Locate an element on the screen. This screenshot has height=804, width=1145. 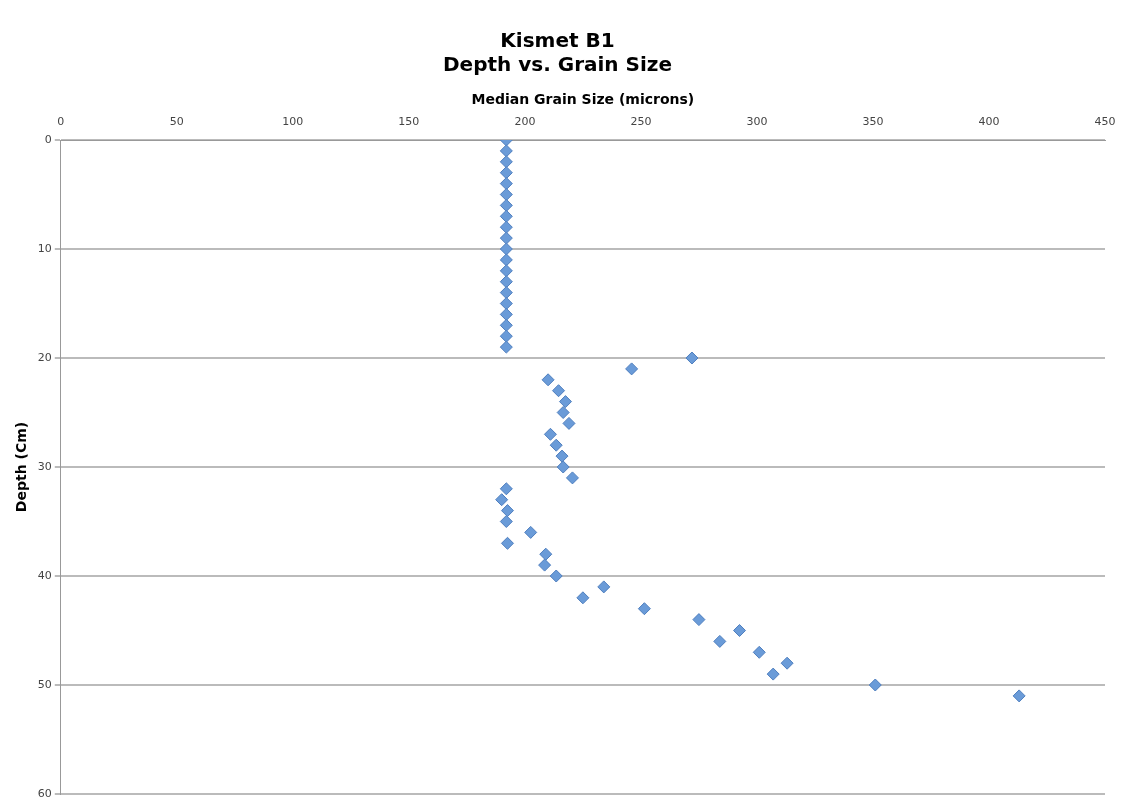
x-tick-label: 200 is located at coordinates (525, 122).